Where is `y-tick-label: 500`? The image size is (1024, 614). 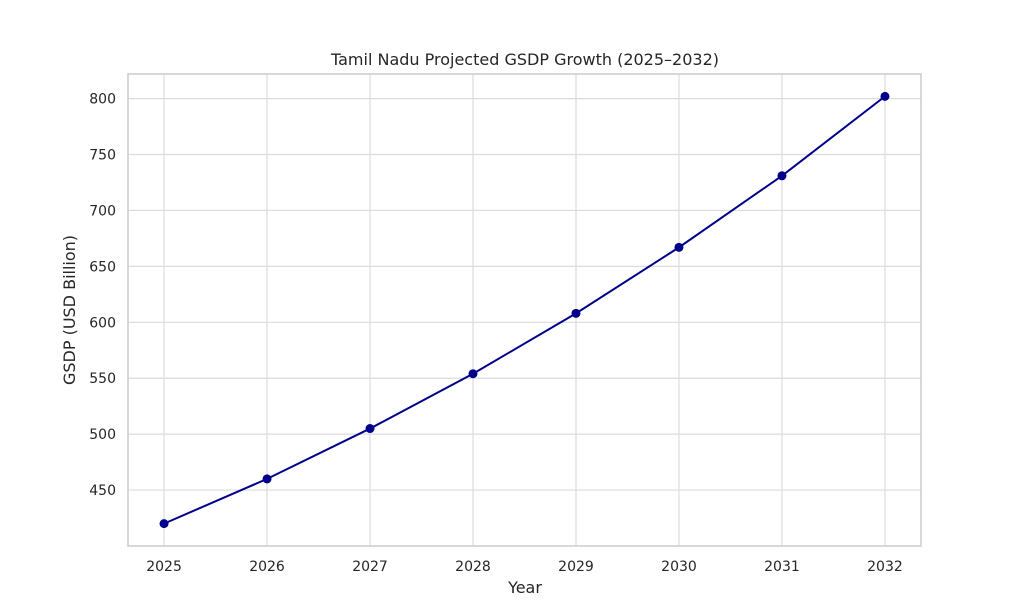 y-tick-label: 500 is located at coordinates (102, 435).